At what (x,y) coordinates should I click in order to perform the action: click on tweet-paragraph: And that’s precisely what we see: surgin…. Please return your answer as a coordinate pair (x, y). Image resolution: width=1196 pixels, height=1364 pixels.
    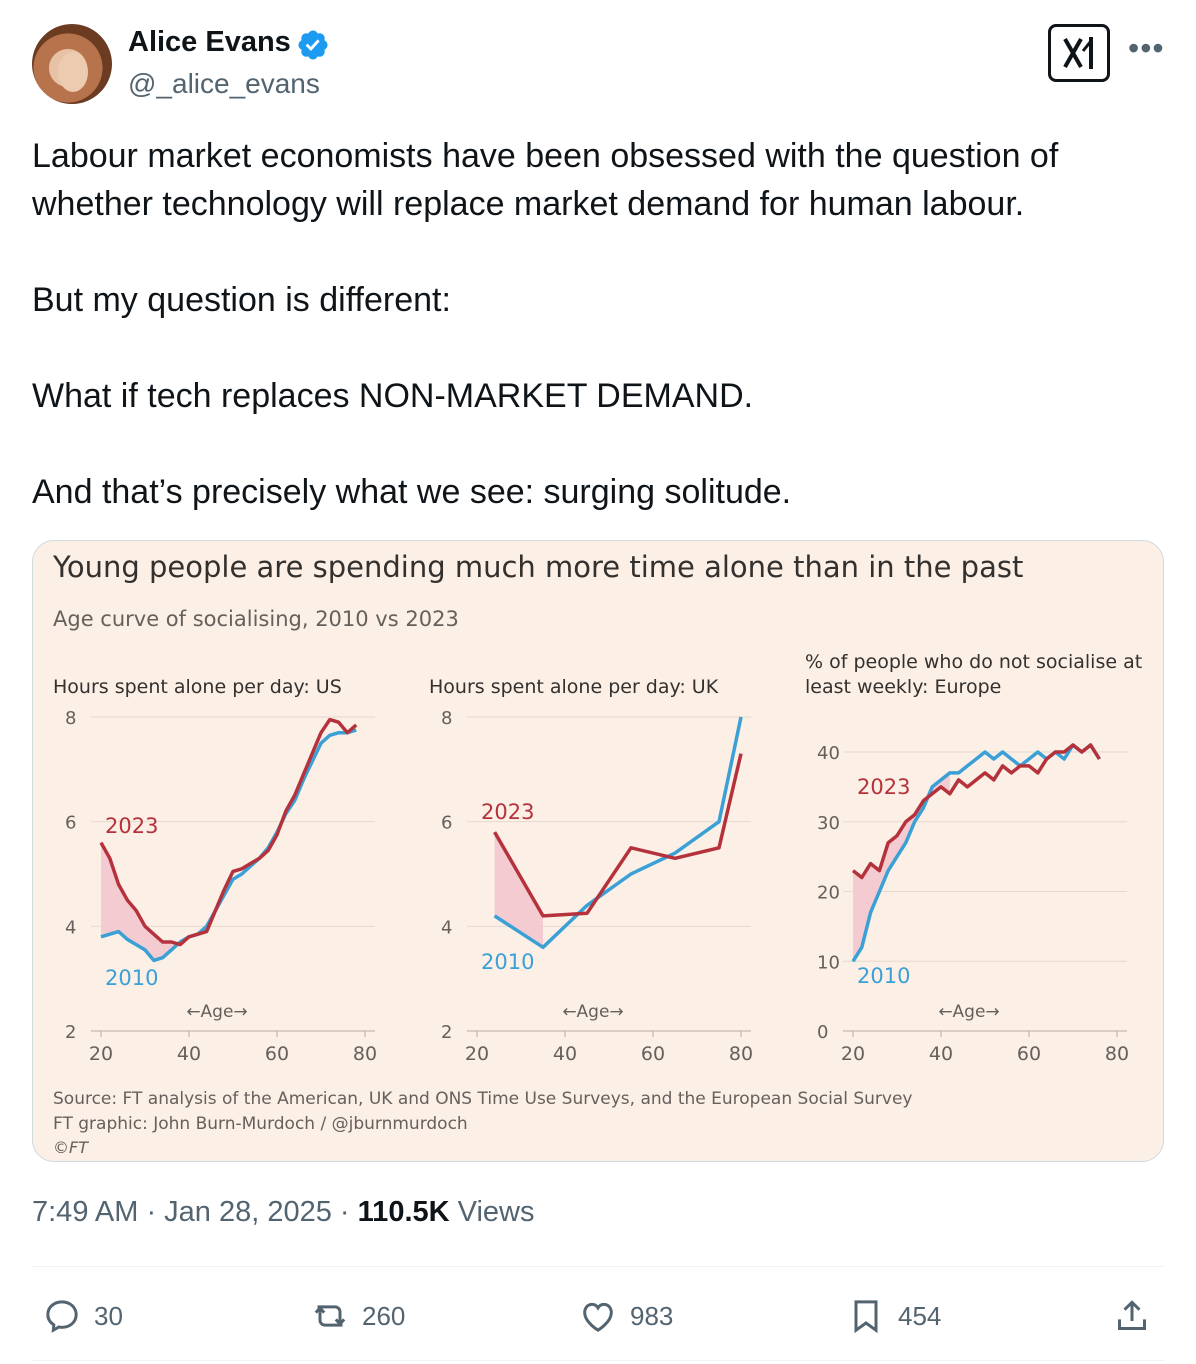
    Looking at the image, I should click on (412, 492).